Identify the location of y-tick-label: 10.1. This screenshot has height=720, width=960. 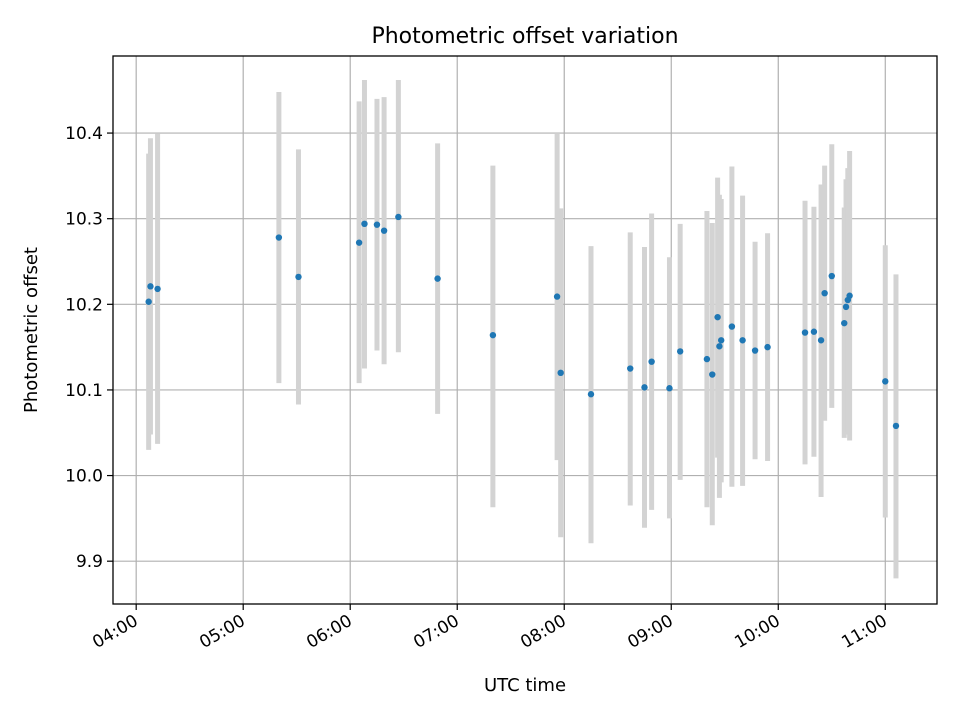
(84, 391).